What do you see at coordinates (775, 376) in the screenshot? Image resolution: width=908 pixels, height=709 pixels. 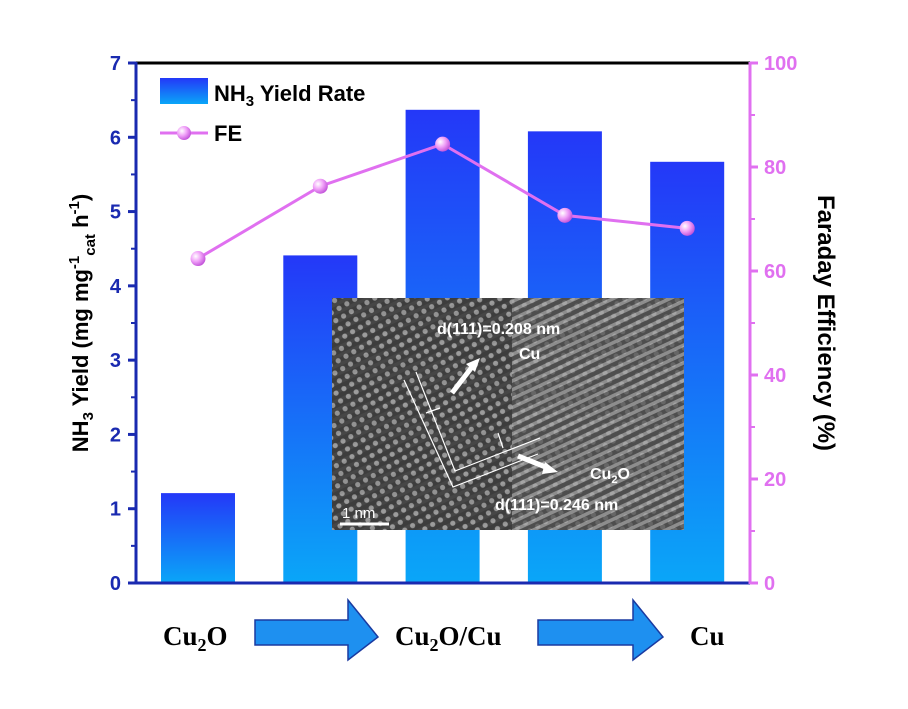 I see `y-right-tick-label: 40` at bounding box center [775, 376].